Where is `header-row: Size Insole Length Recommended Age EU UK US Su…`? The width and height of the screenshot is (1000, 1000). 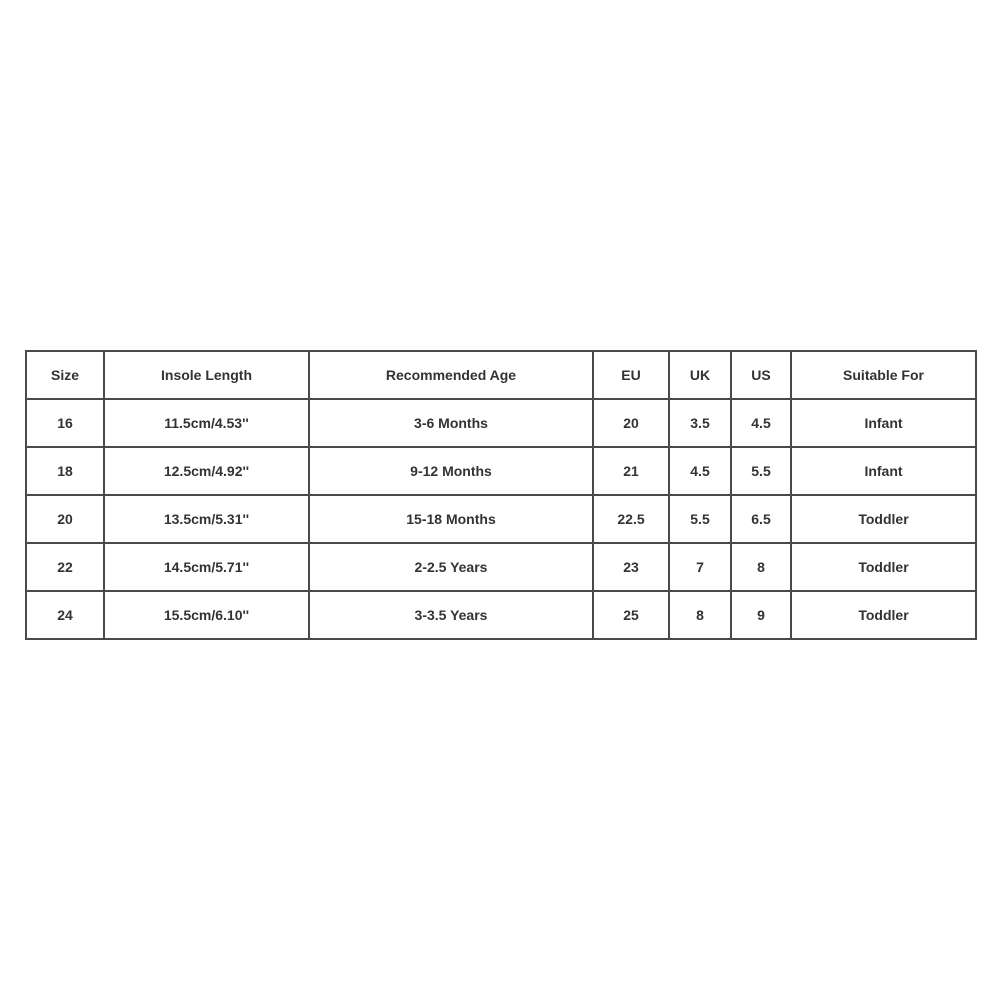 header-row: Size Insole Length Recommended Age EU UK US Su… is located at coordinates (501, 375).